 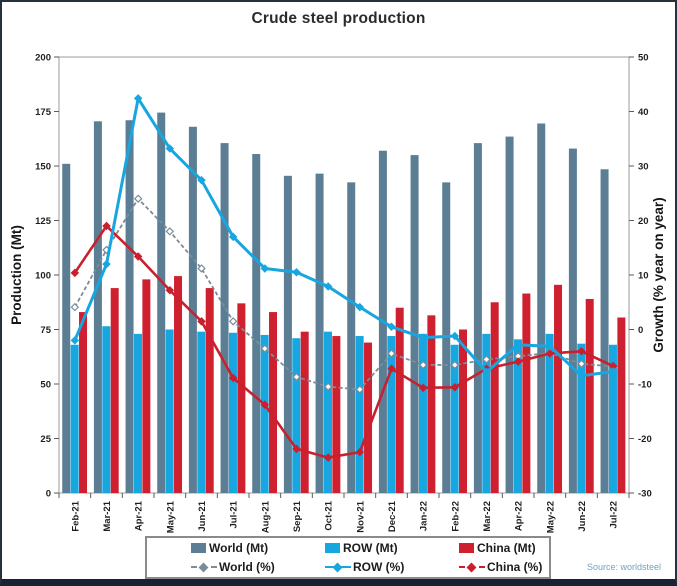 I want to click on legend-item-world-pct: World (%), so click(x=214, y=568).